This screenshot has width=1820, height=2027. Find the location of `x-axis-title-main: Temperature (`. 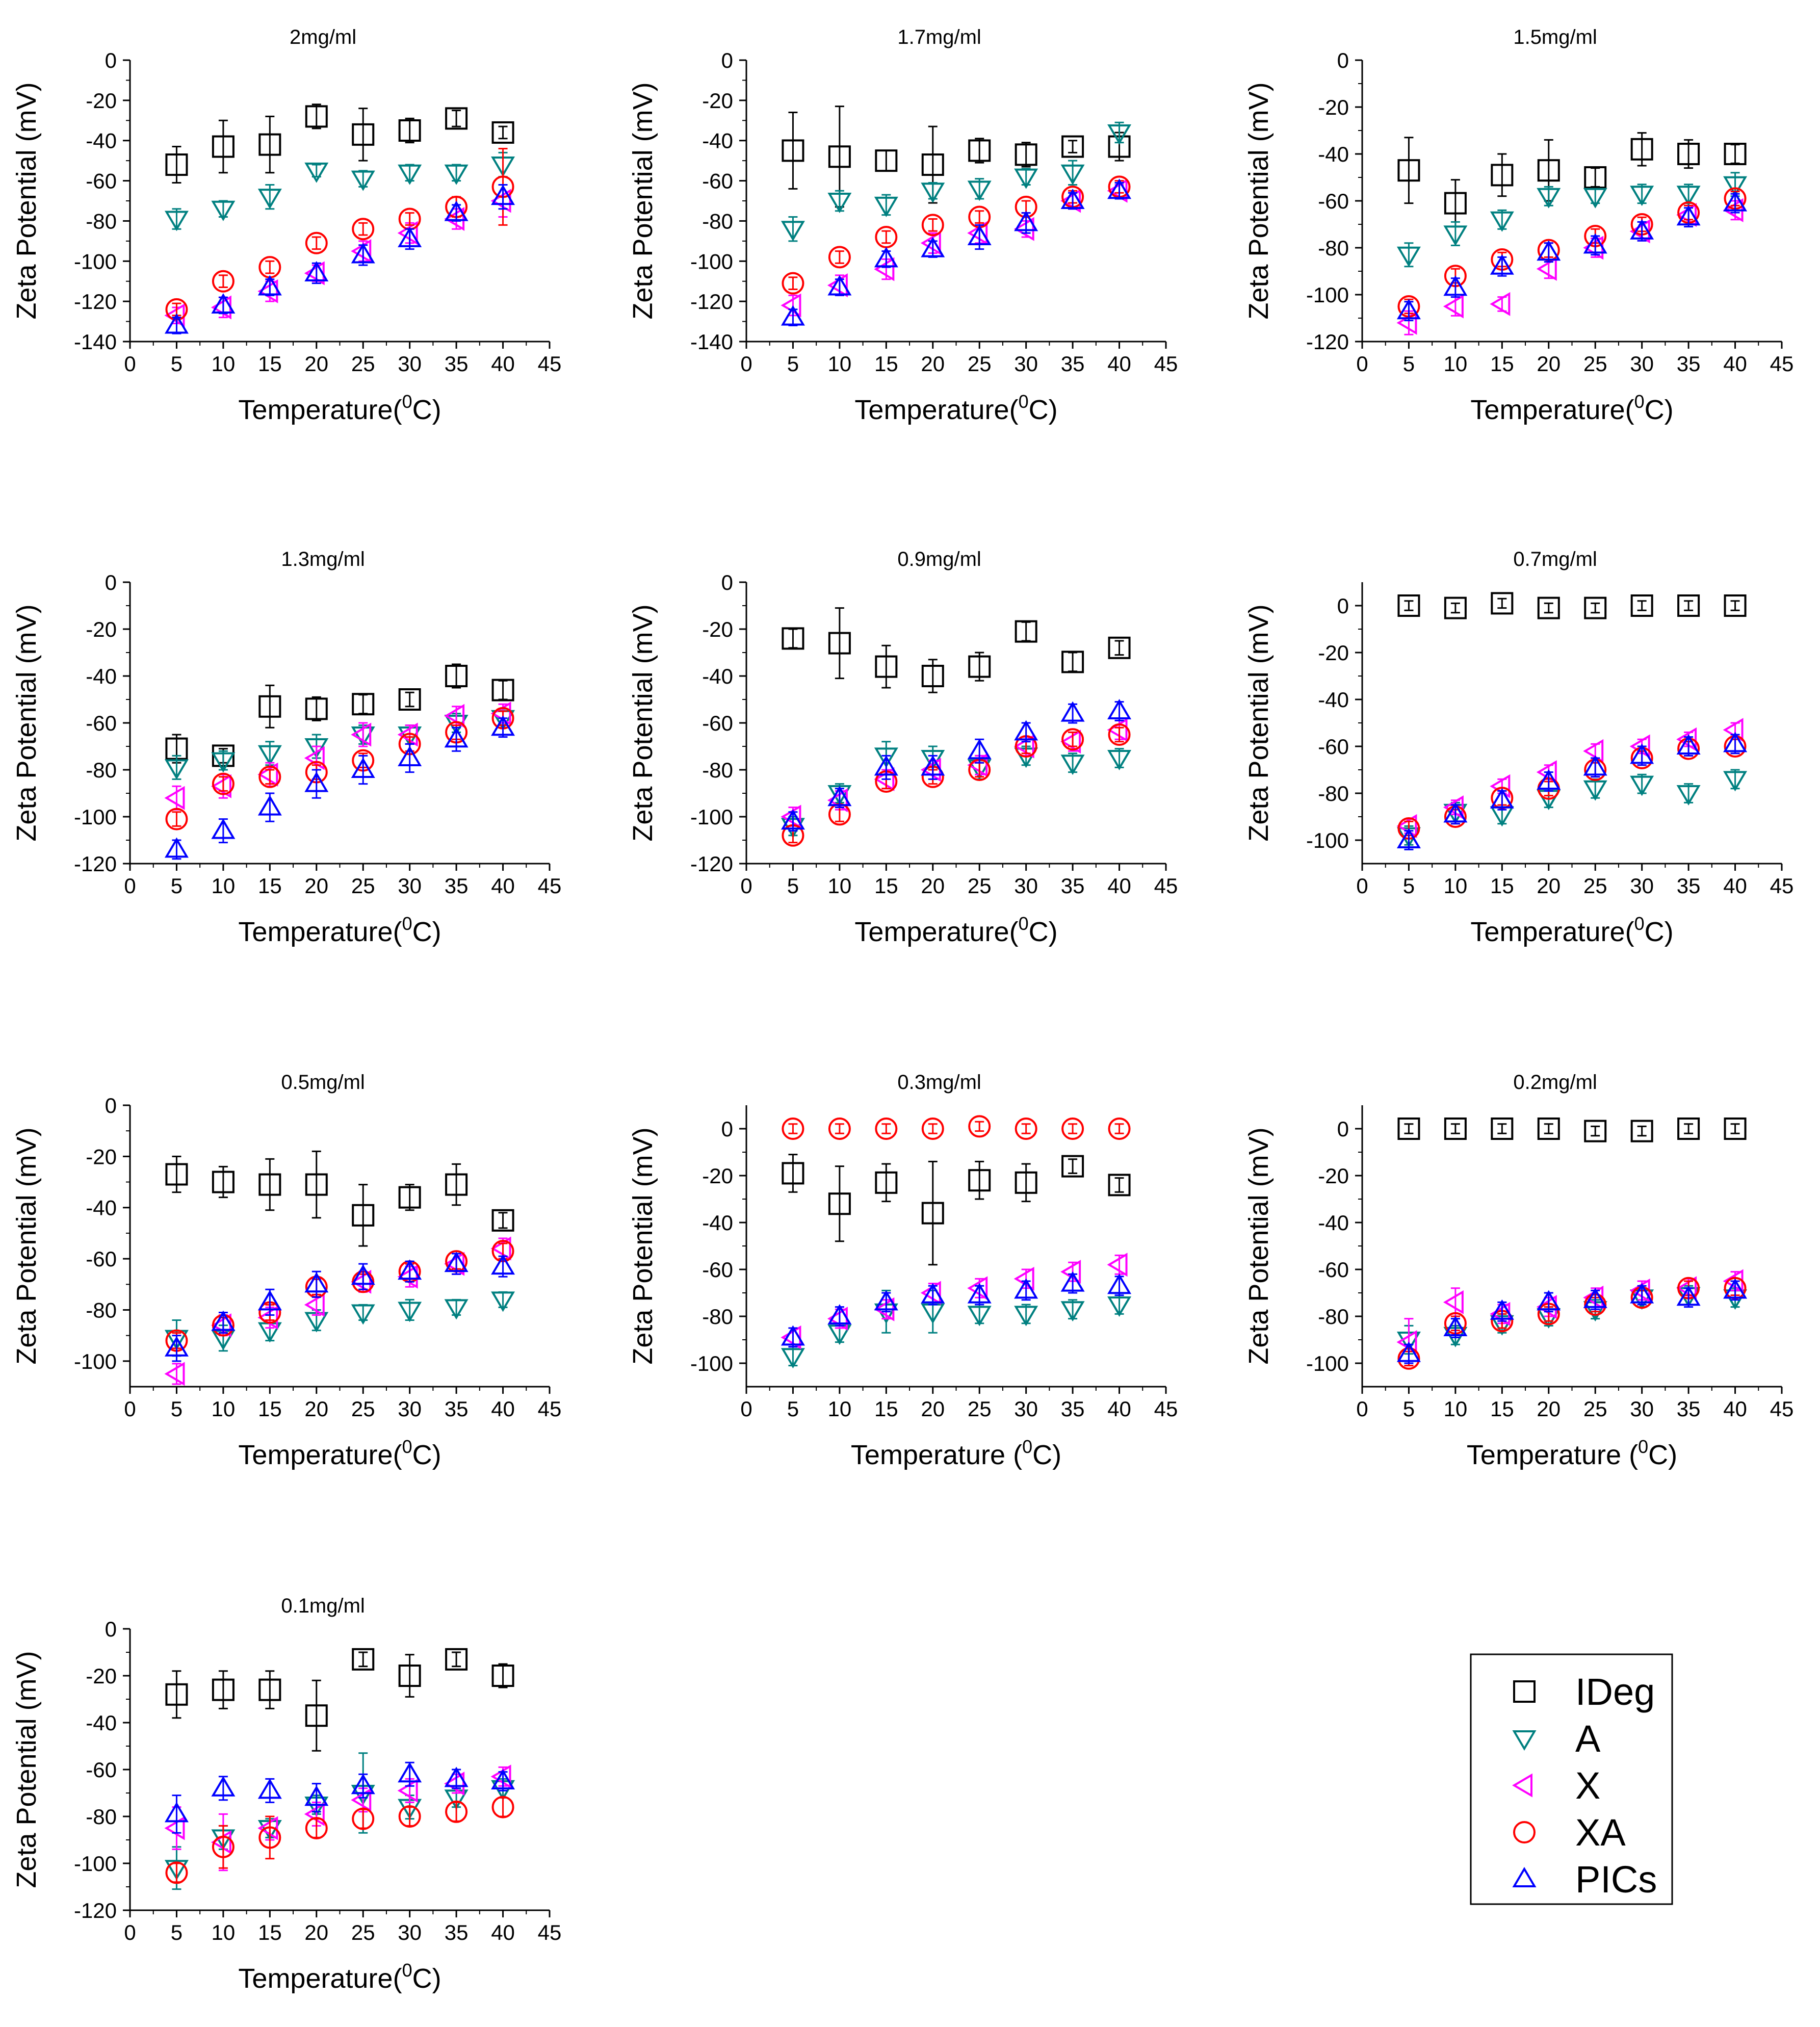

x-axis-title-main: Temperature ( is located at coordinates (936, 1455).